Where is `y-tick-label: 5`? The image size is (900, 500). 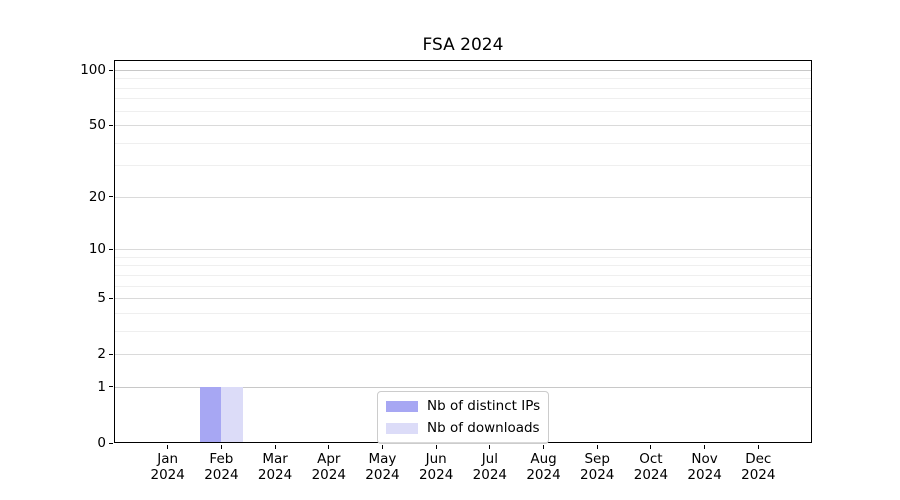 y-tick-label: 5 is located at coordinates (101, 298).